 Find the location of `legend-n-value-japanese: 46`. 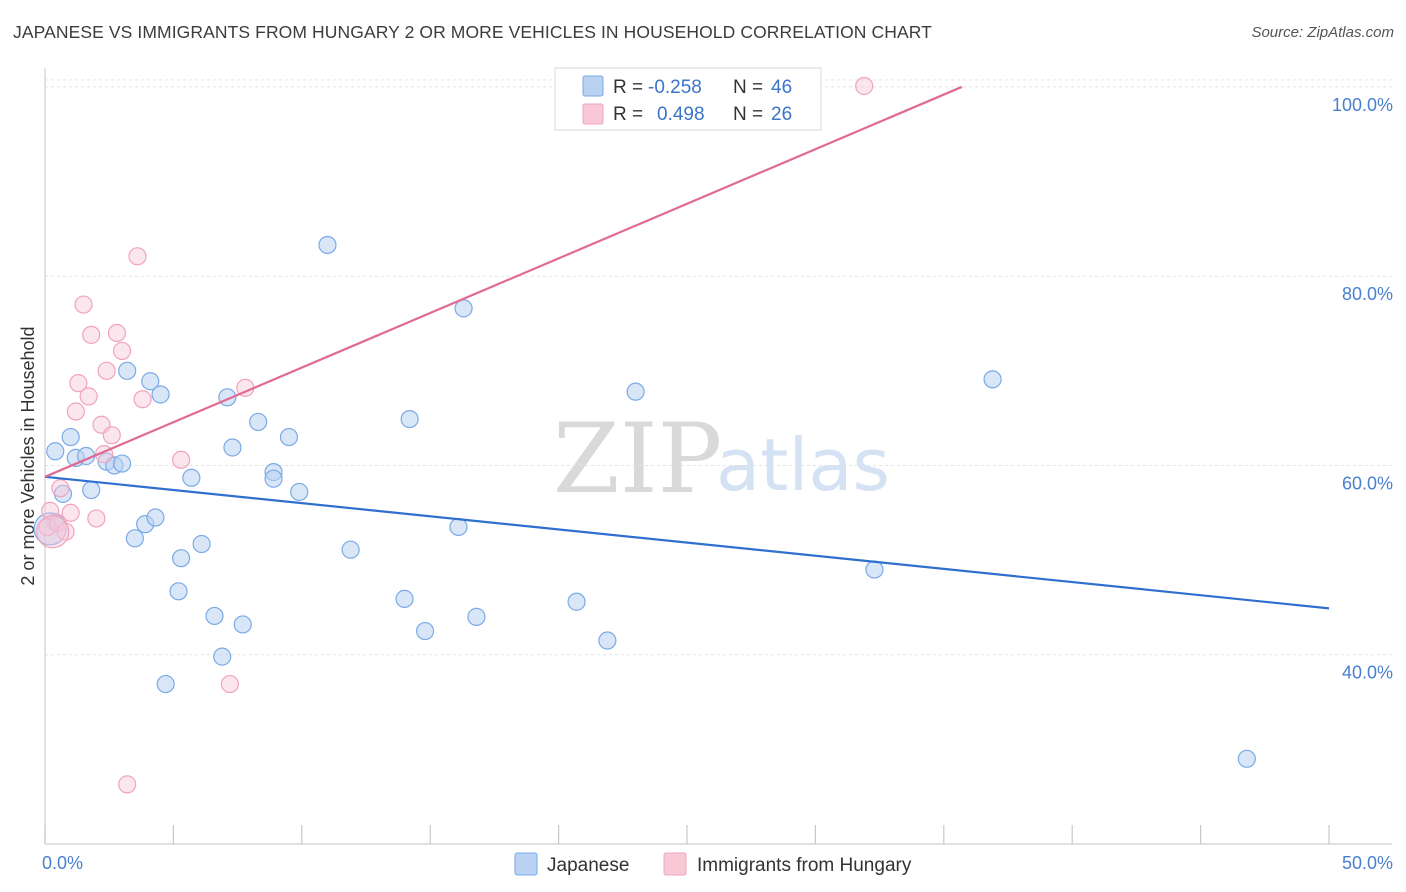

legend-n-value-japanese: 46 is located at coordinates (781, 87).